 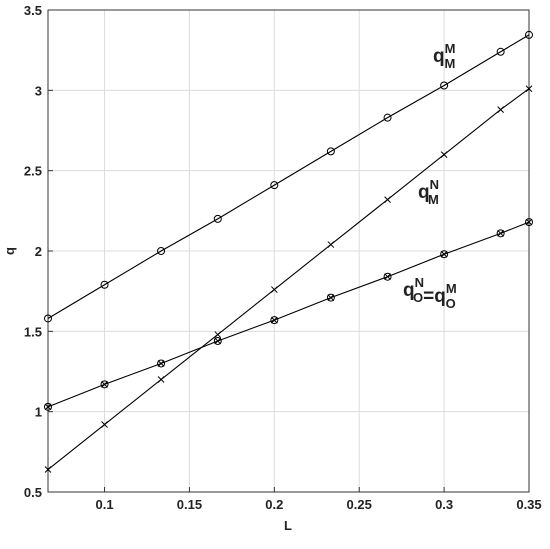 I want to click on series-label: qM M, so click(x=444, y=56).